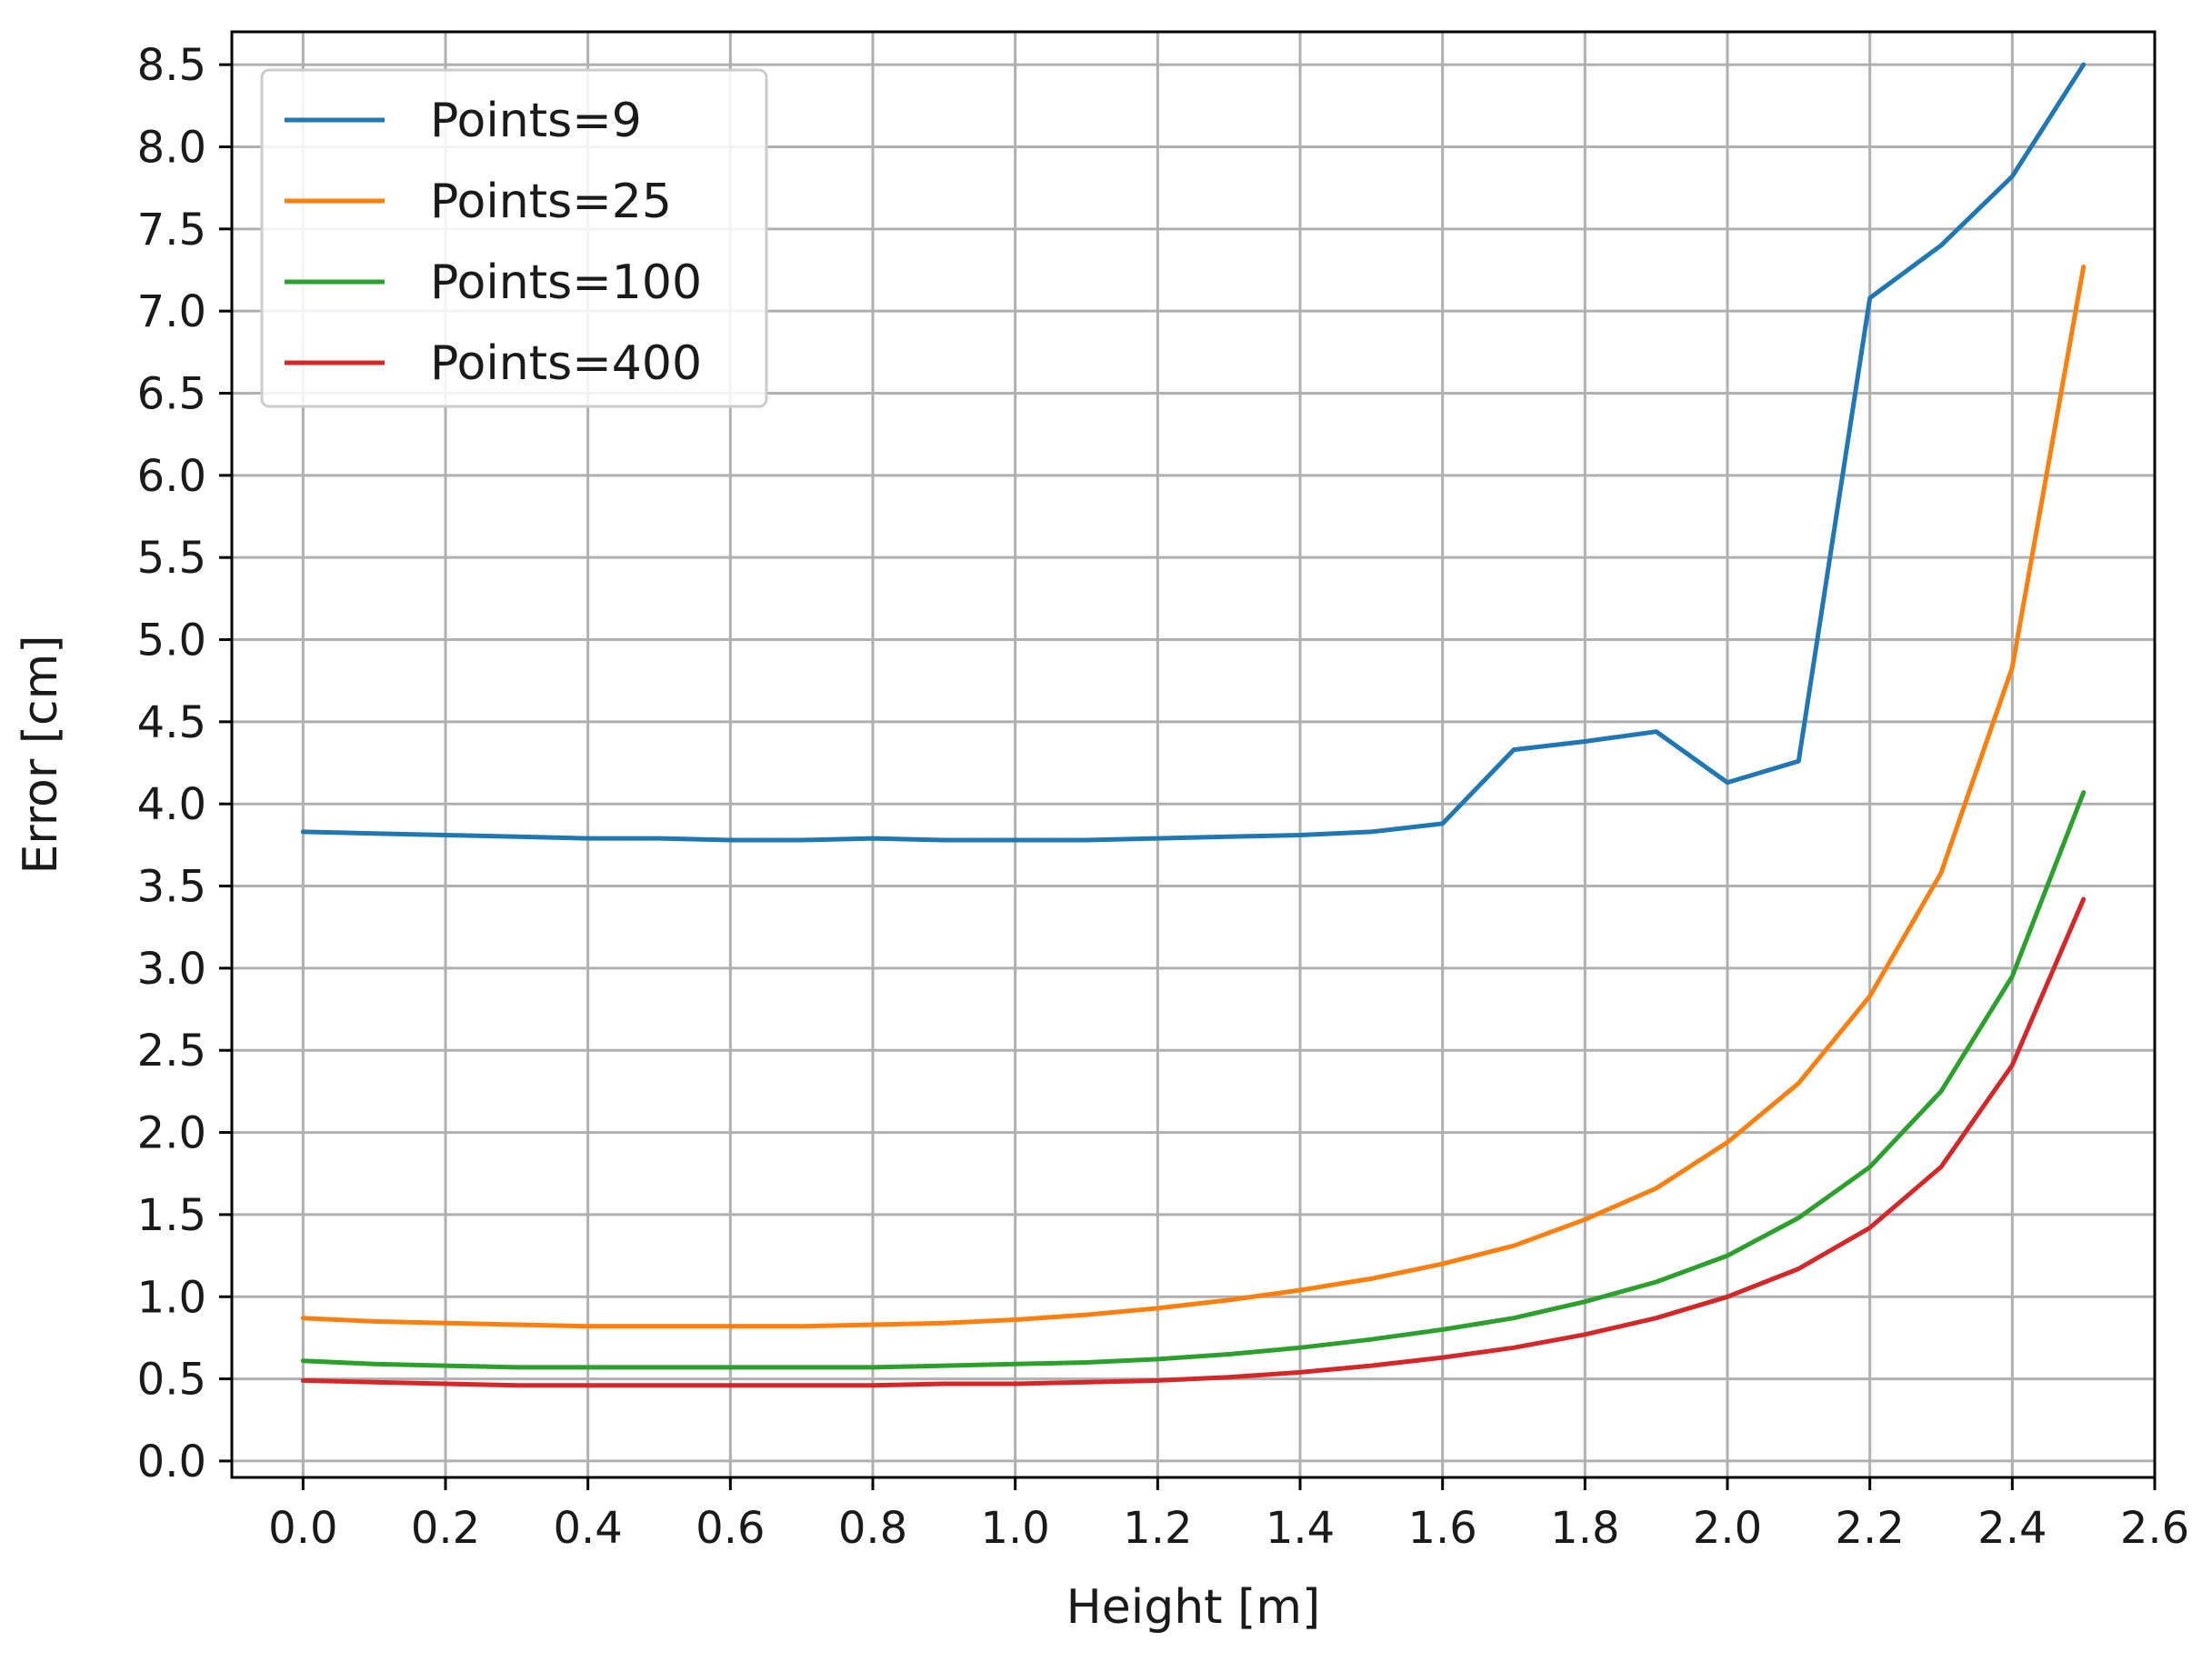  Describe the element at coordinates (2012, 1528) in the screenshot. I see `x-tick-label: 2.4` at that location.